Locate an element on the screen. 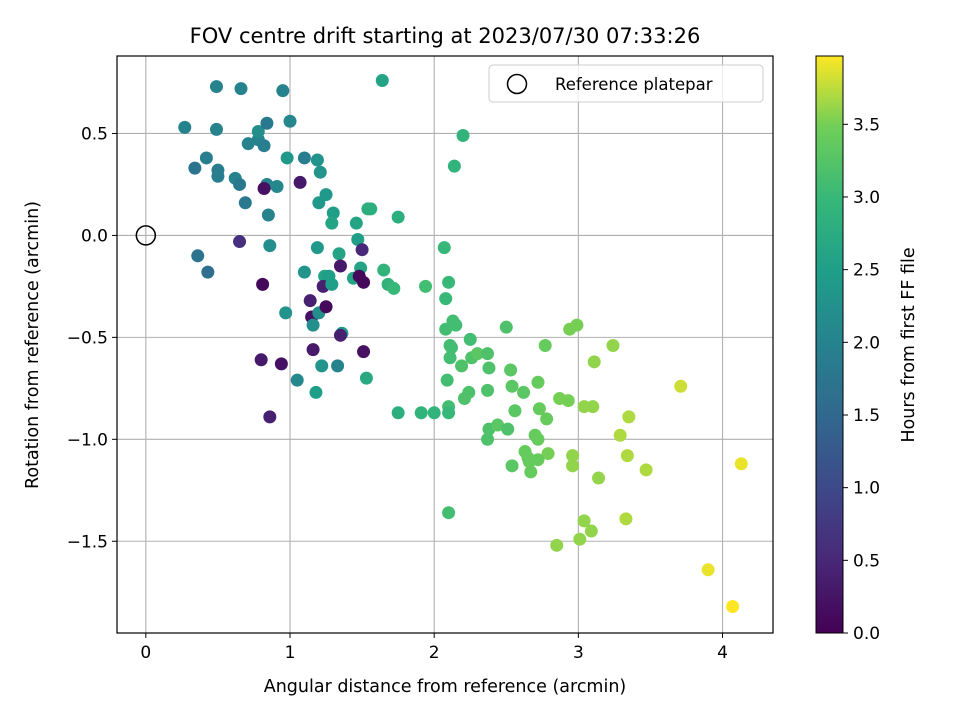 The height and width of the screenshot is (720, 960). colorbar-gradient is located at coordinates (829, 344).